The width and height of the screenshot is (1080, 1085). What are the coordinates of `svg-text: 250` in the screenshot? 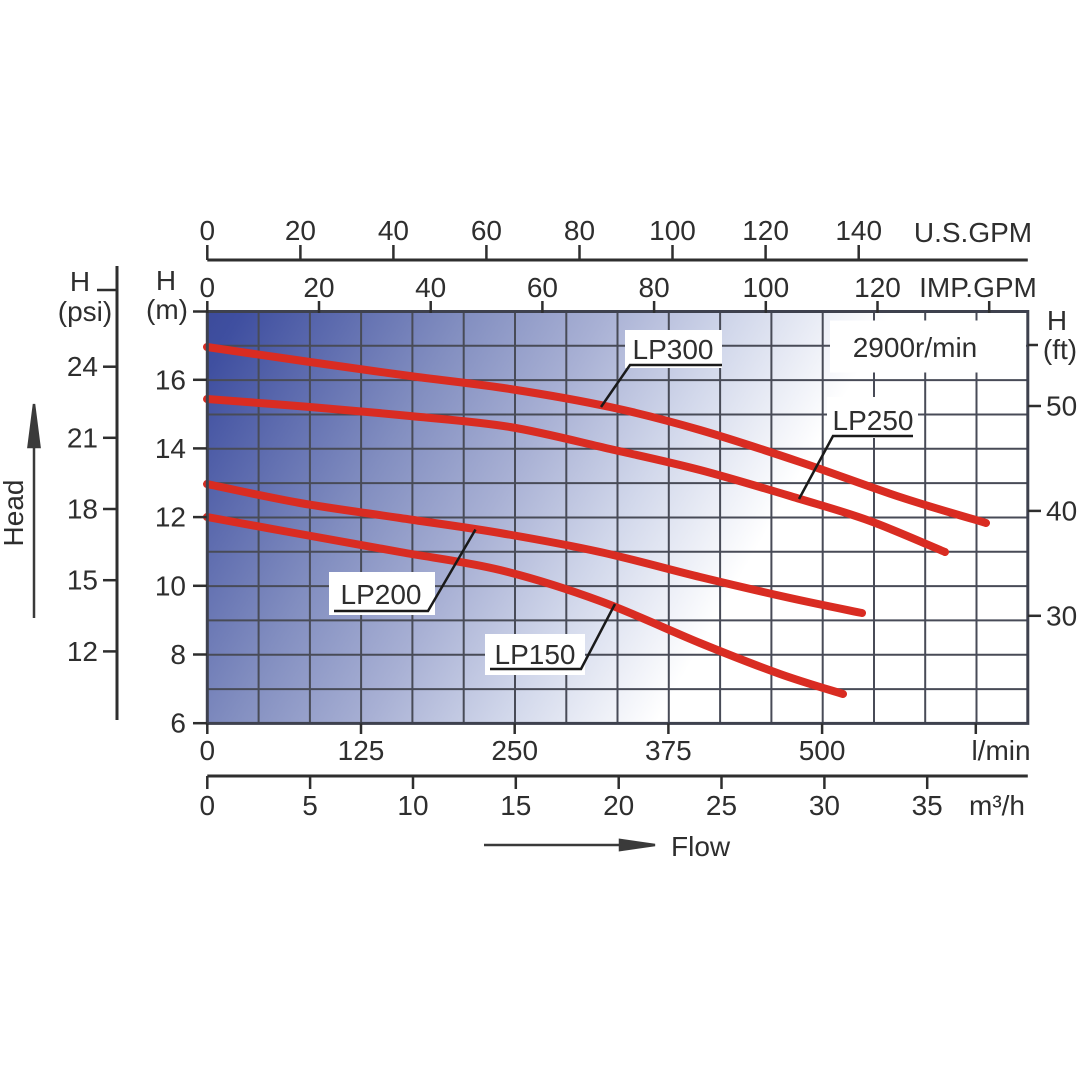 It's located at (514, 750).